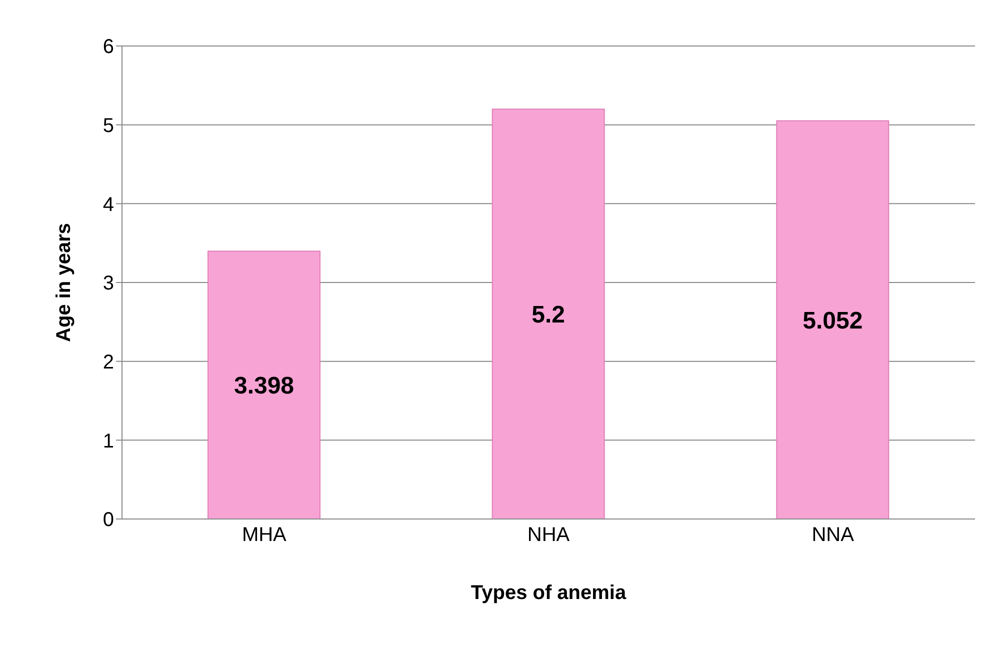  Describe the element at coordinates (265, 535) in the screenshot. I see `x-tick-label: MHA` at that location.